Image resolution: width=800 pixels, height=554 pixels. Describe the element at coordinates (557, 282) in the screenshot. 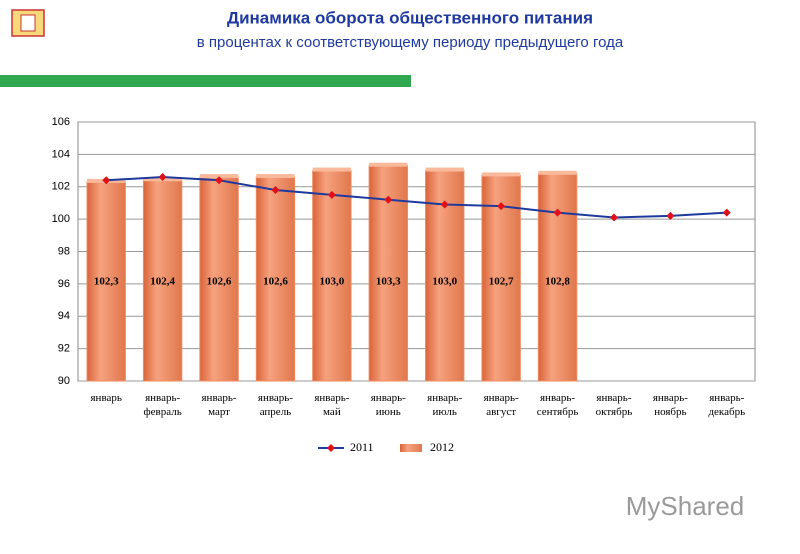

I see `data-label: 102,8` at that location.